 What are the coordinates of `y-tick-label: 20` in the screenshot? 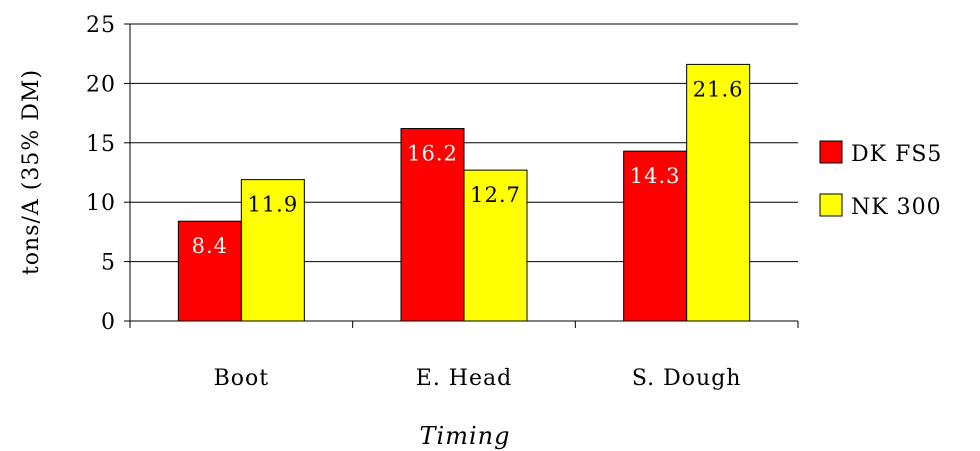 It's located at (101, 84).